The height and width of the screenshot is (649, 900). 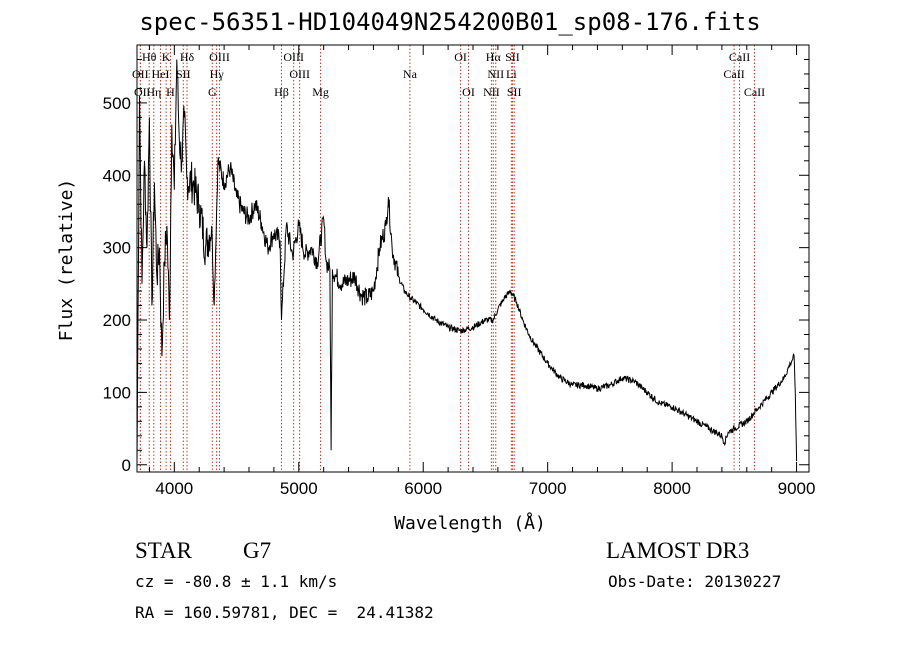 What do you see at coordinates (153, 92) in the screenshot?
I see `spectral-line-label: Hη` at bounding box center [153, 92].